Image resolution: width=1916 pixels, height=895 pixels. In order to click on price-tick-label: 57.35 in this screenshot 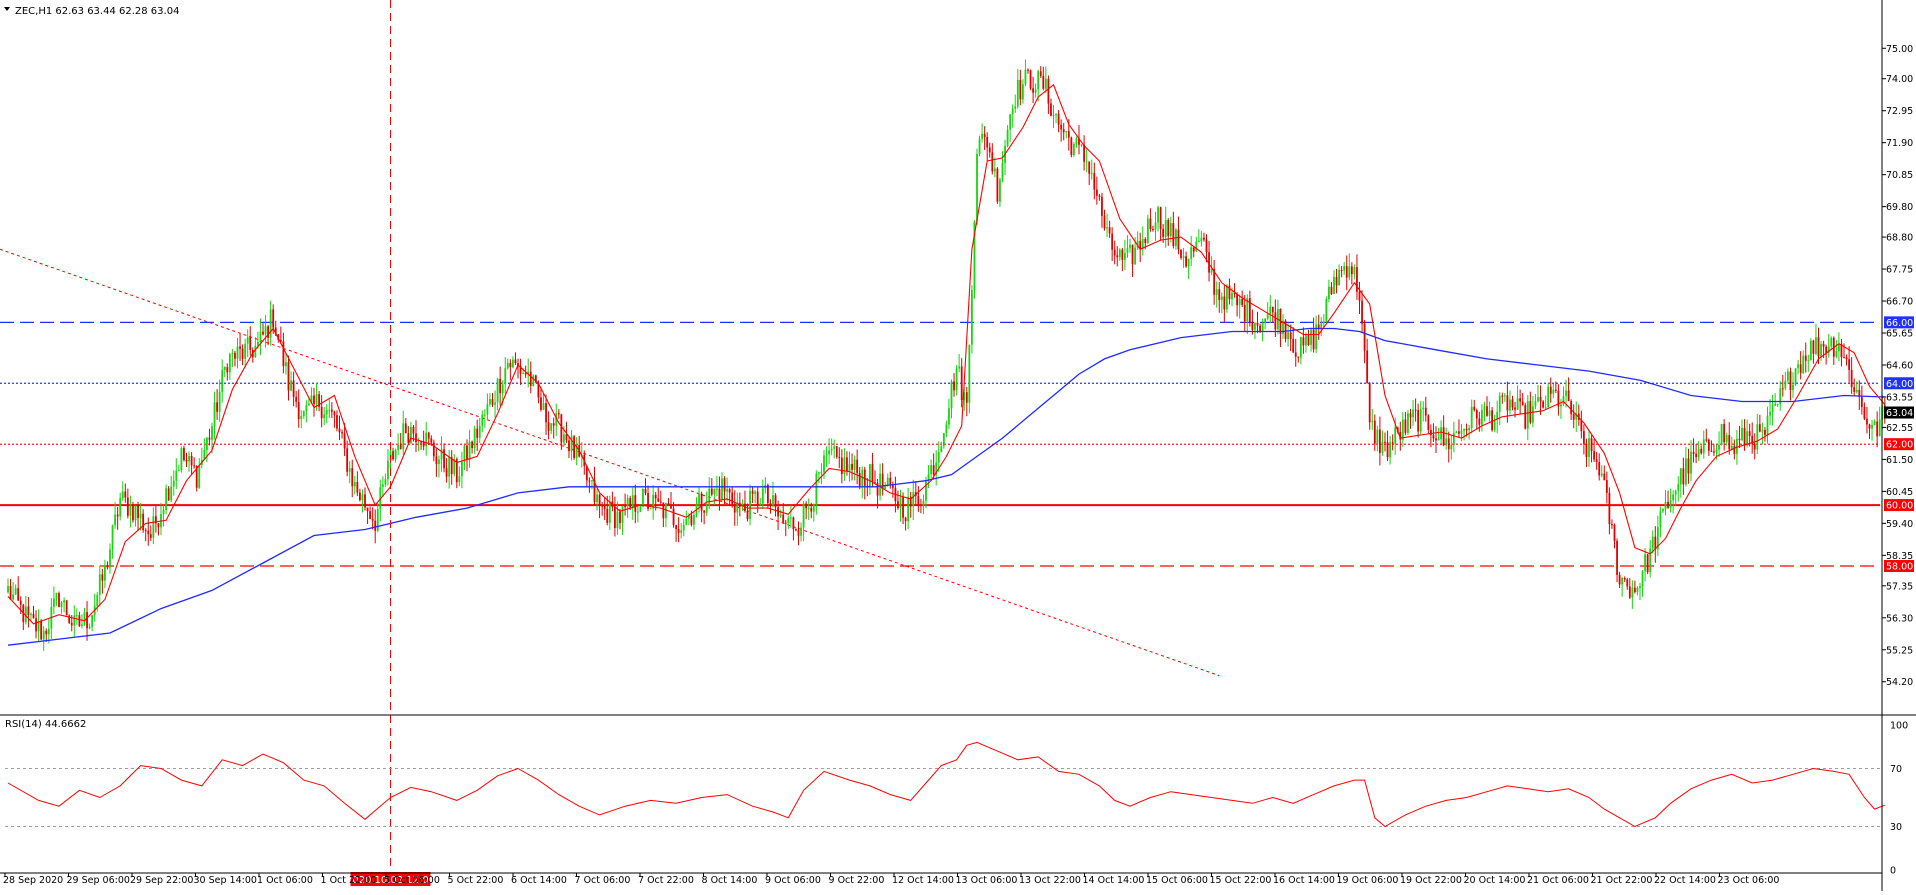, I will do `click(1899, 586)`.